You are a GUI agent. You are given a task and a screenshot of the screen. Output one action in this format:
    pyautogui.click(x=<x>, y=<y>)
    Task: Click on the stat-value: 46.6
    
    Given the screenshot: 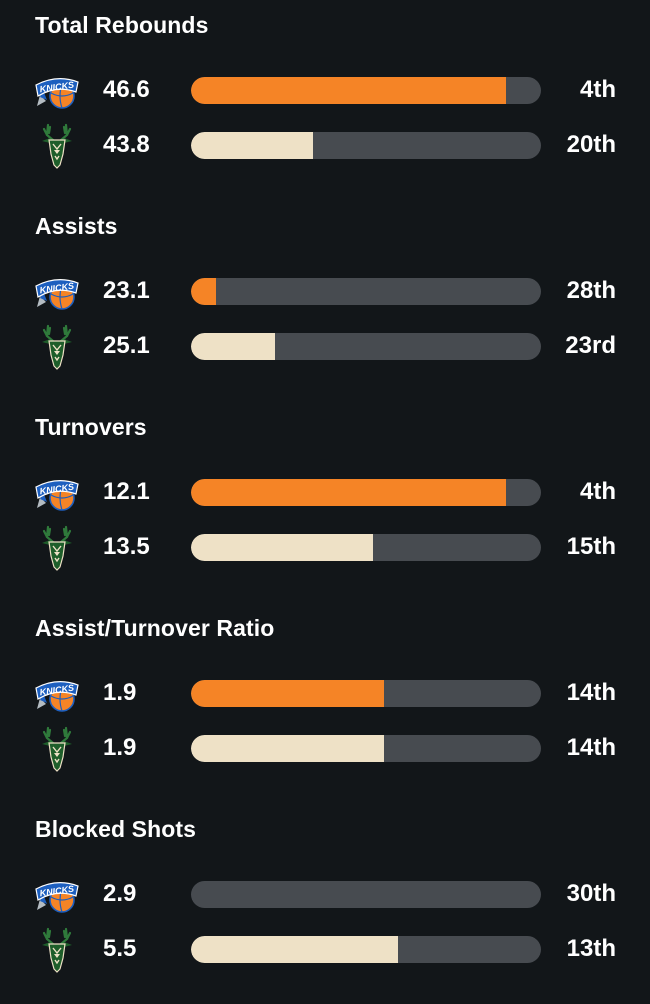 What is the action you would take?
    pyautogui.click(x=126, y=89)
    